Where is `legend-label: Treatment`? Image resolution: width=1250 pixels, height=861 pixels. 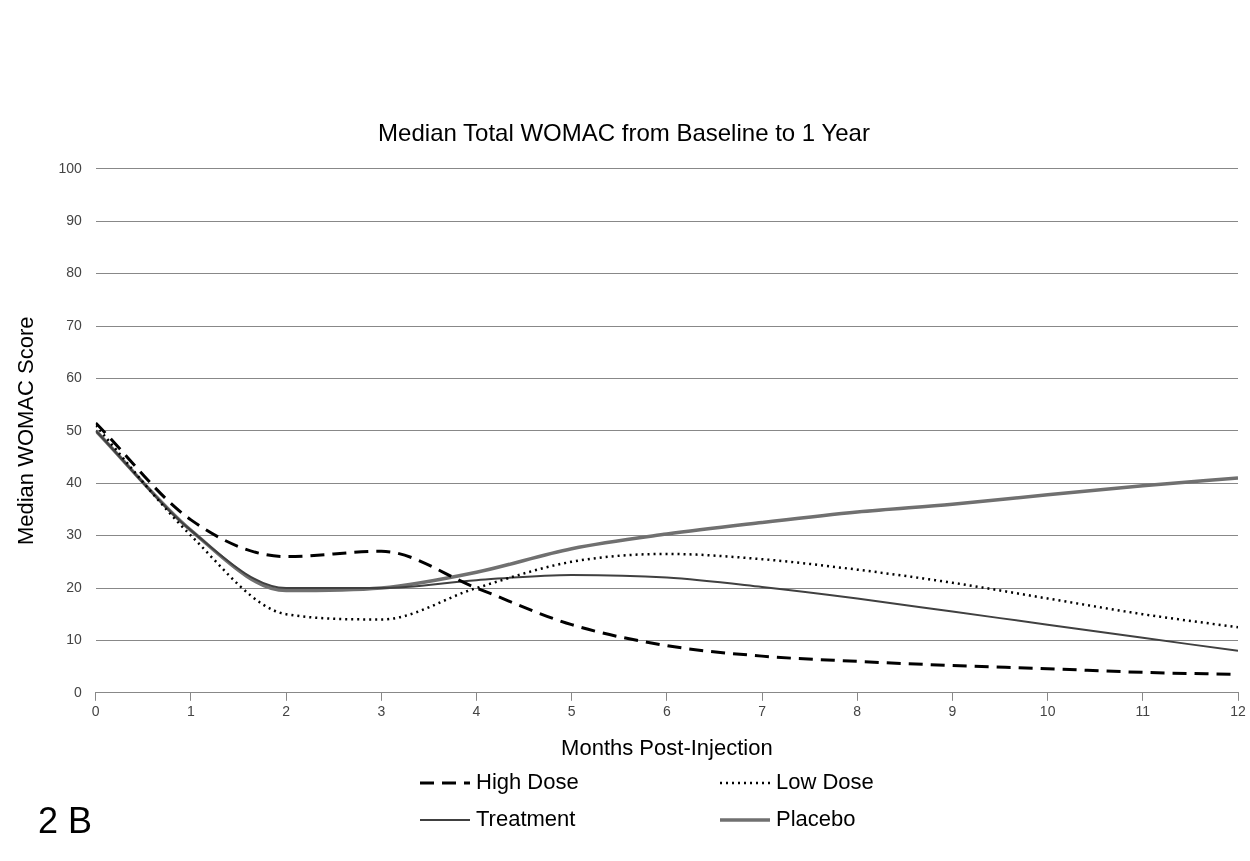
legend-label: Treatment is located at coordinates (526, 819).